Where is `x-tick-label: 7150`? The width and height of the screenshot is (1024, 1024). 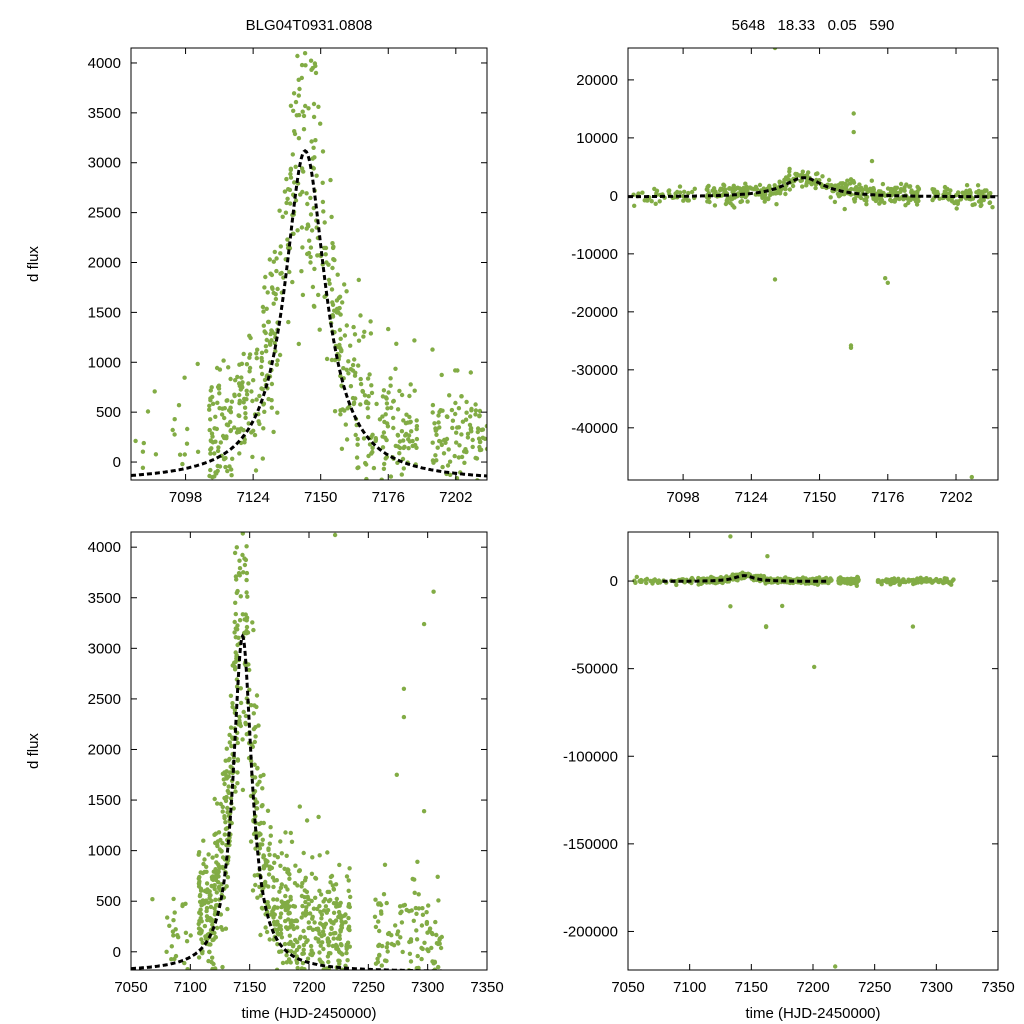
x-tick-label: 7150 is located at coordinates (819, 497).